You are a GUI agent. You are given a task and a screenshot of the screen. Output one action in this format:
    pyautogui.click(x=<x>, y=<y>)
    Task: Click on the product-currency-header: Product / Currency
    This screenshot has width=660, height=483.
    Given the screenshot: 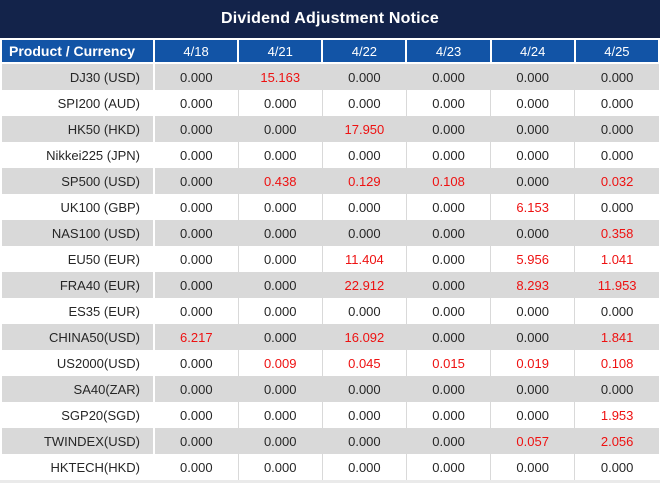 What is the action you would take?
    pyautogui.click(x=77, y=51)
    